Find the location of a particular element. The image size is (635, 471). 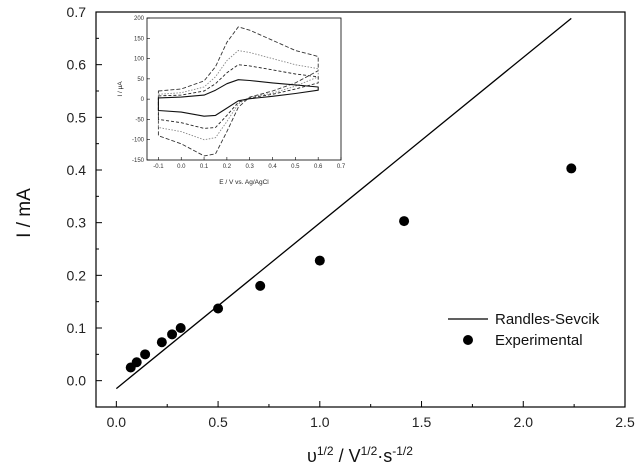

inset-series is located at coordinates (238, 91).